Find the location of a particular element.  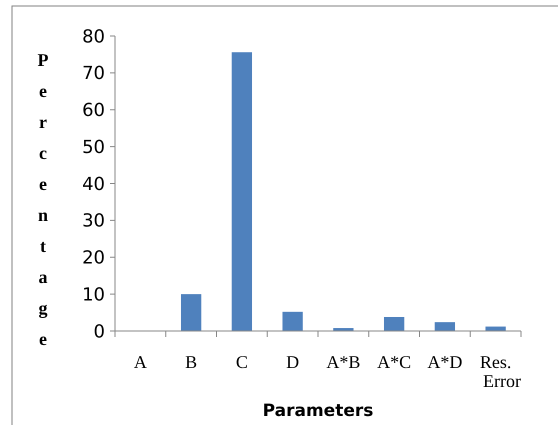

x-tick-label: A*D is located at coordinates (444, 362).